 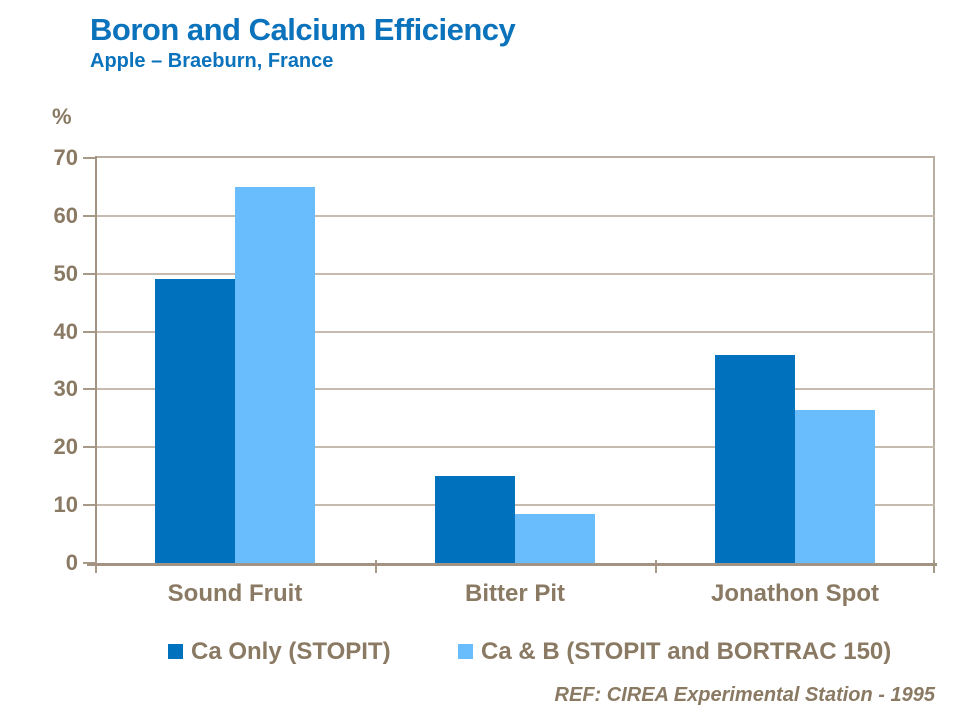 What do you see at coordinates (795, 593) in the screenshot?
I see `x-category-label-jonathon-spot: Jonathon Spot` at bounding box center [795, 593].